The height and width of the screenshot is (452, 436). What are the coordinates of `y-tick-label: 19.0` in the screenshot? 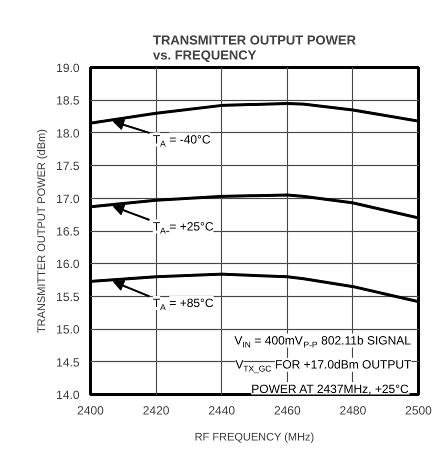 It's located at (68, 68).